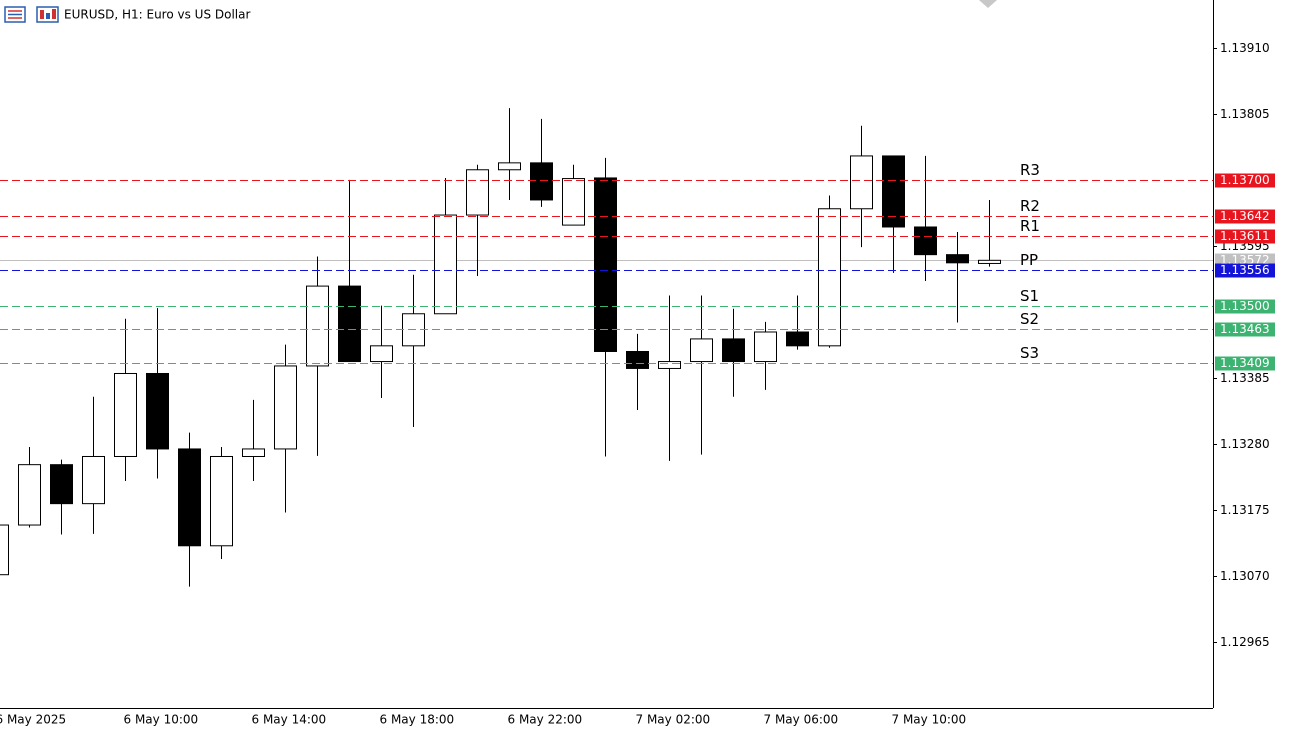 The height and width of the screenshot is (733, 1290). What do you see at coordinates (31, 14) in the screenshot?
I see `header-icons` at bounding box center [31, 14].